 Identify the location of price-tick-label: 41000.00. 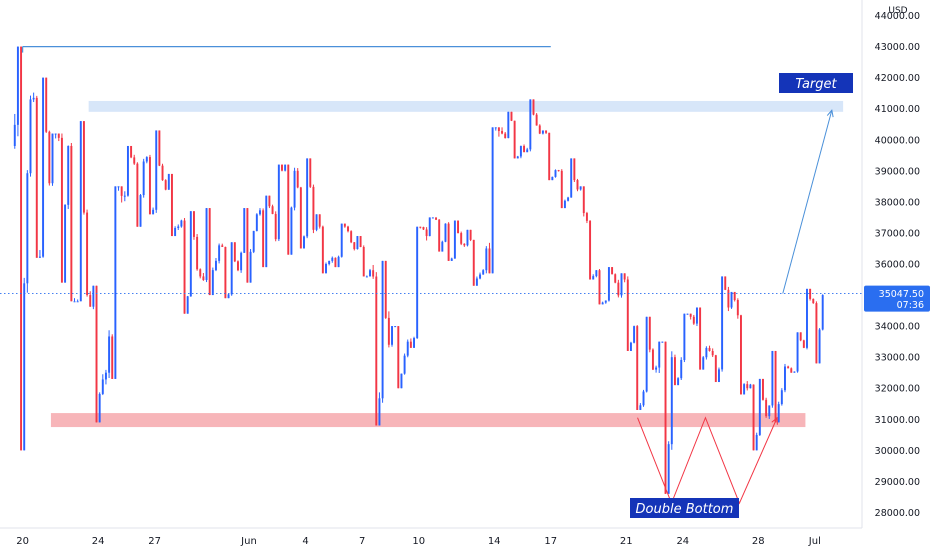
(897, 109).